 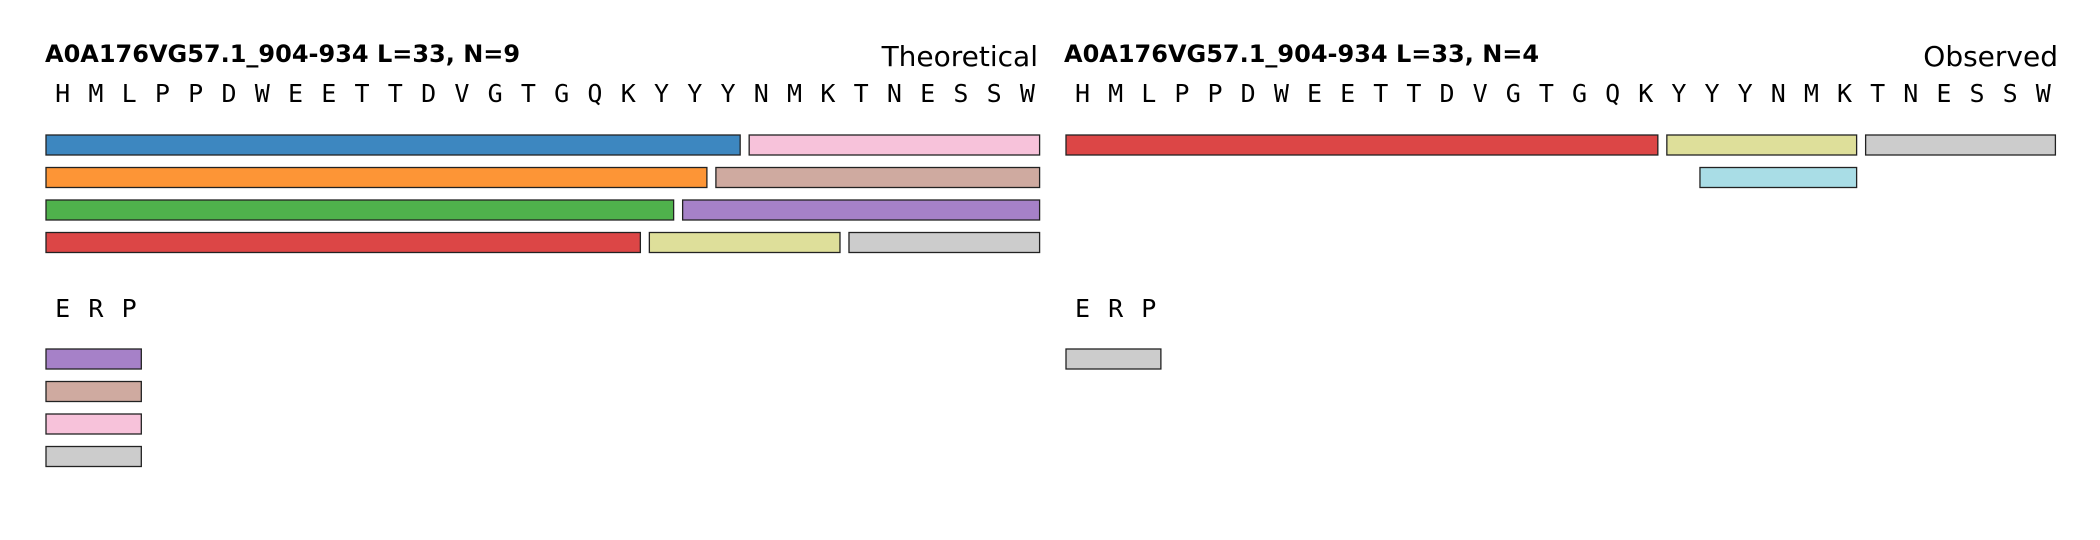 What do you see at coordinates (282, 54) in the screenshot?
I see `panel-title: A0A176VG57.1_904-934 L=33, N=9` at bounding box center [282, 54].